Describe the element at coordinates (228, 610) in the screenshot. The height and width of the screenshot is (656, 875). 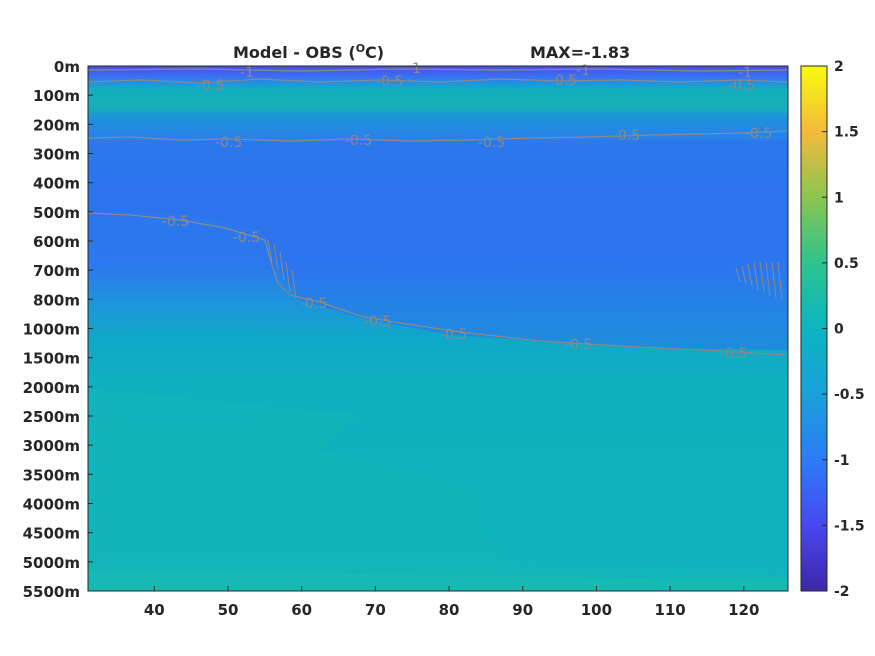
I see `x-tick-label: 50` at that location.